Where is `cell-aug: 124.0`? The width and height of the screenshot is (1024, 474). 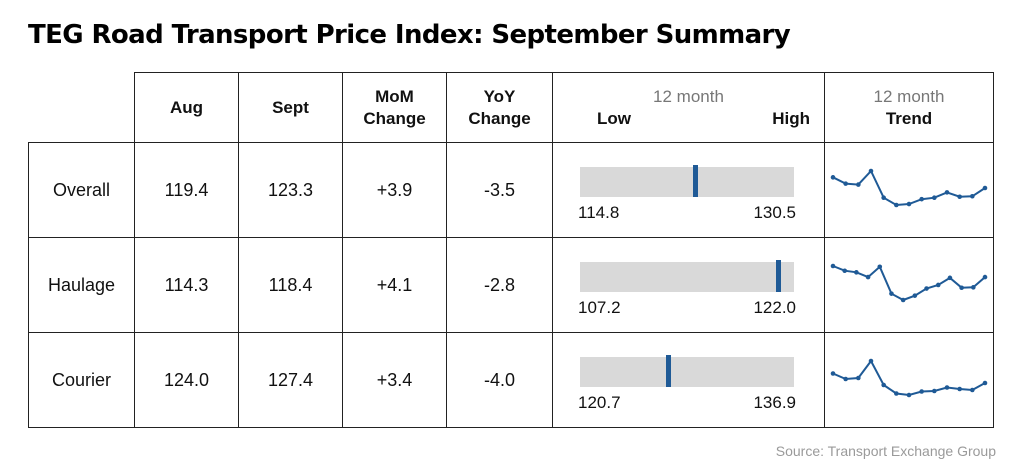 cell-aug: 124.0 is located at coordinates (186, 380).